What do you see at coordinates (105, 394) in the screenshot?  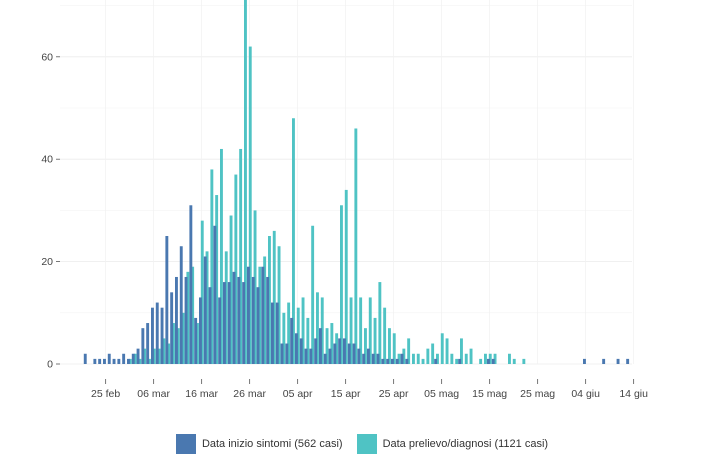 I see `x-tick-label: 25 feb` at bounding box center [105, 394].